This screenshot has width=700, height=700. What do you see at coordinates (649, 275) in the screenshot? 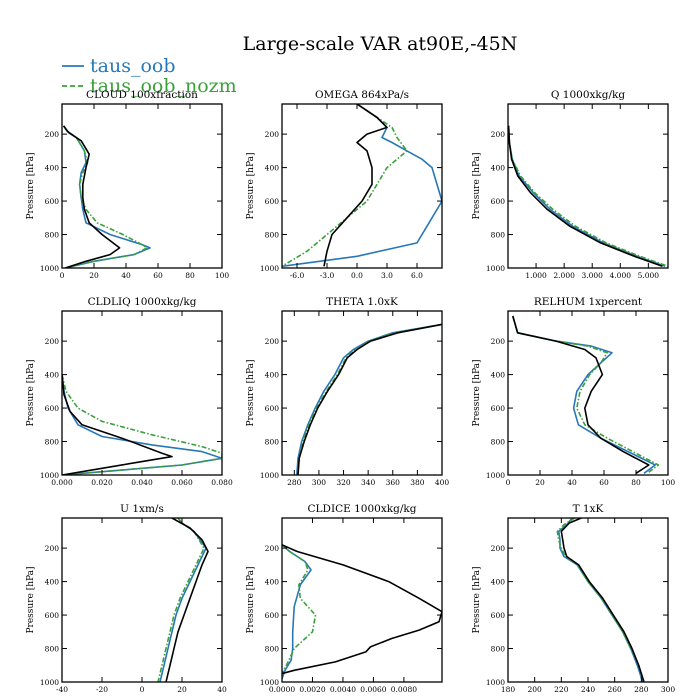
I see `x-tick-label: 5.000` at bounding box center [649, 275].